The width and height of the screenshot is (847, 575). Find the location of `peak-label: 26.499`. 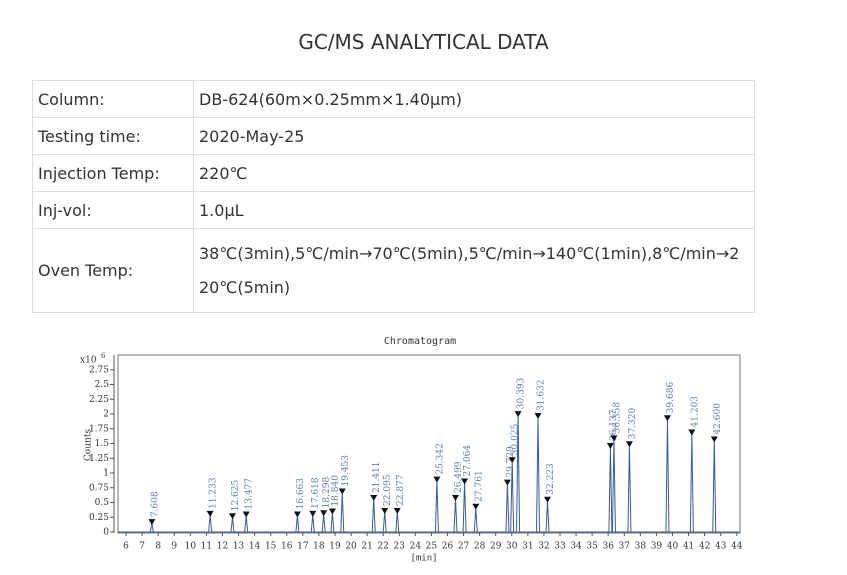

peak-label: 26.499 is located at coordinates (459, 477).